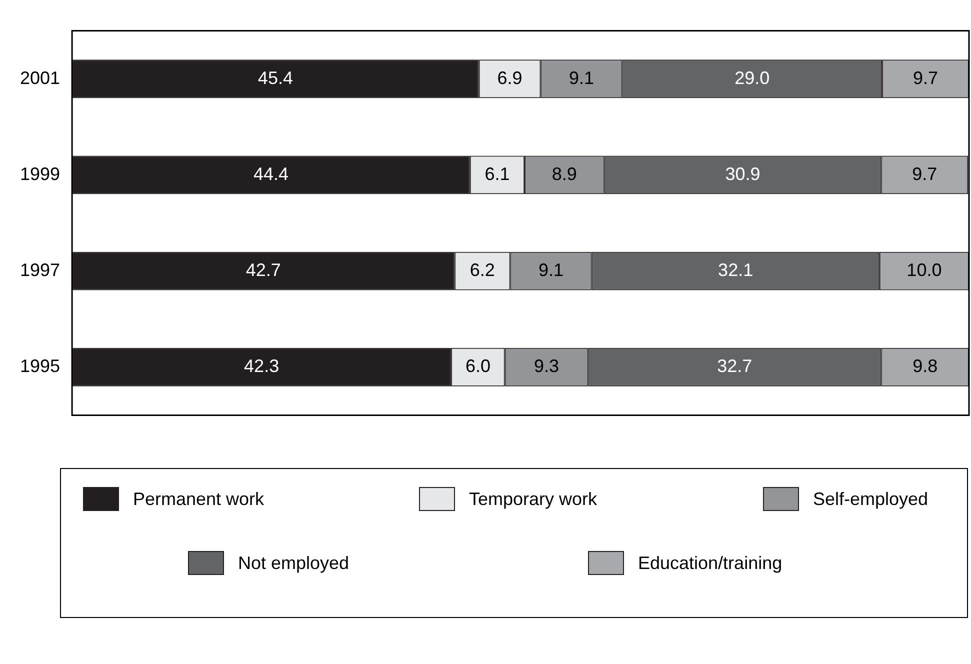  I want to click on legend-label: Temporary work, so click(533, 499).